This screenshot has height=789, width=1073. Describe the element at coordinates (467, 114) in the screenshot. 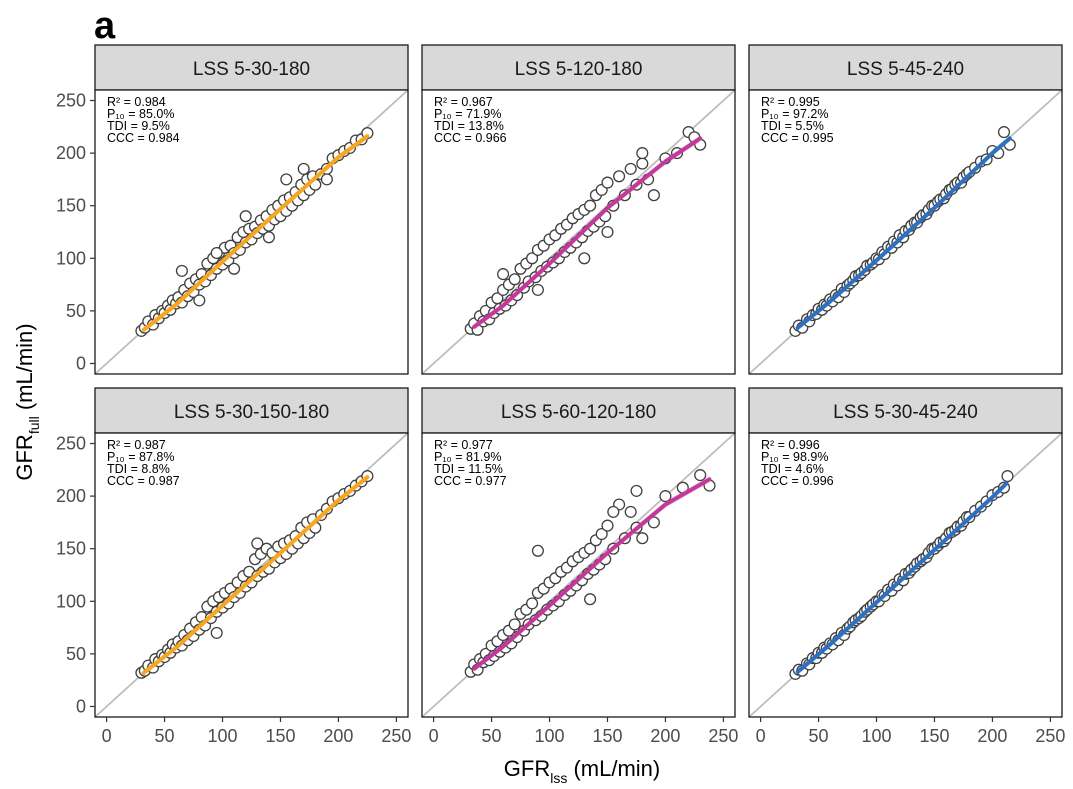

I see `stat-annotation: P₁₀ = 71.9%` at that location.